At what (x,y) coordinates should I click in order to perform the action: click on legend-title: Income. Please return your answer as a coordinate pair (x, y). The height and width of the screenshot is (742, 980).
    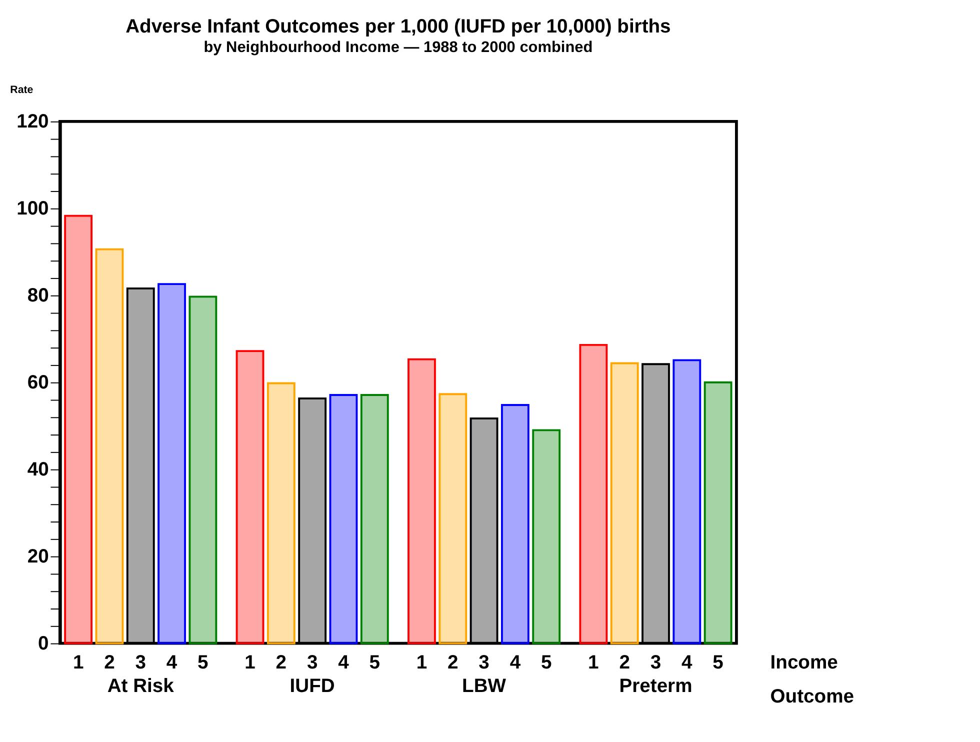
    Looking at the image, I should click on (804, 663).